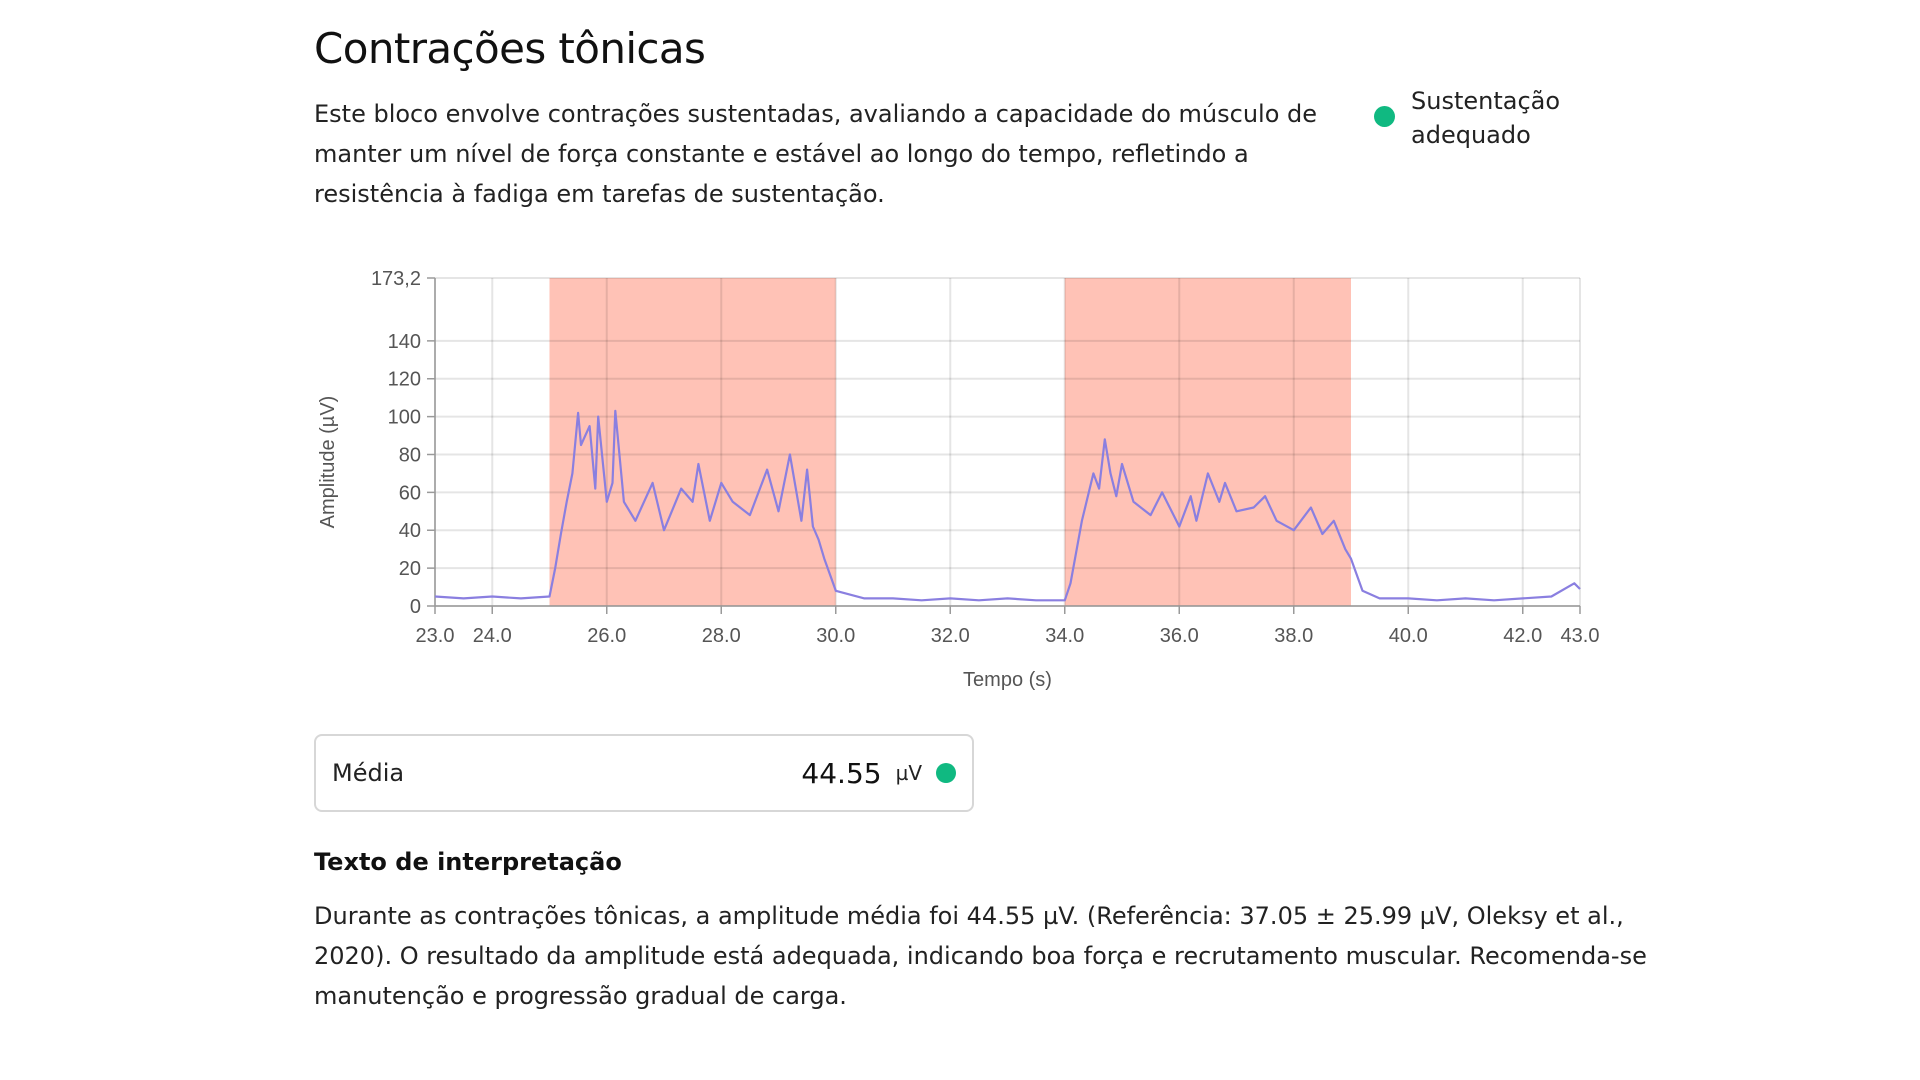 The width and height of the screenshot is (1920, 1080). What do you see at coordinates (1384, 116) in the screenshot?
I see `status-dot-icon` at bounding box center [1384, 116].